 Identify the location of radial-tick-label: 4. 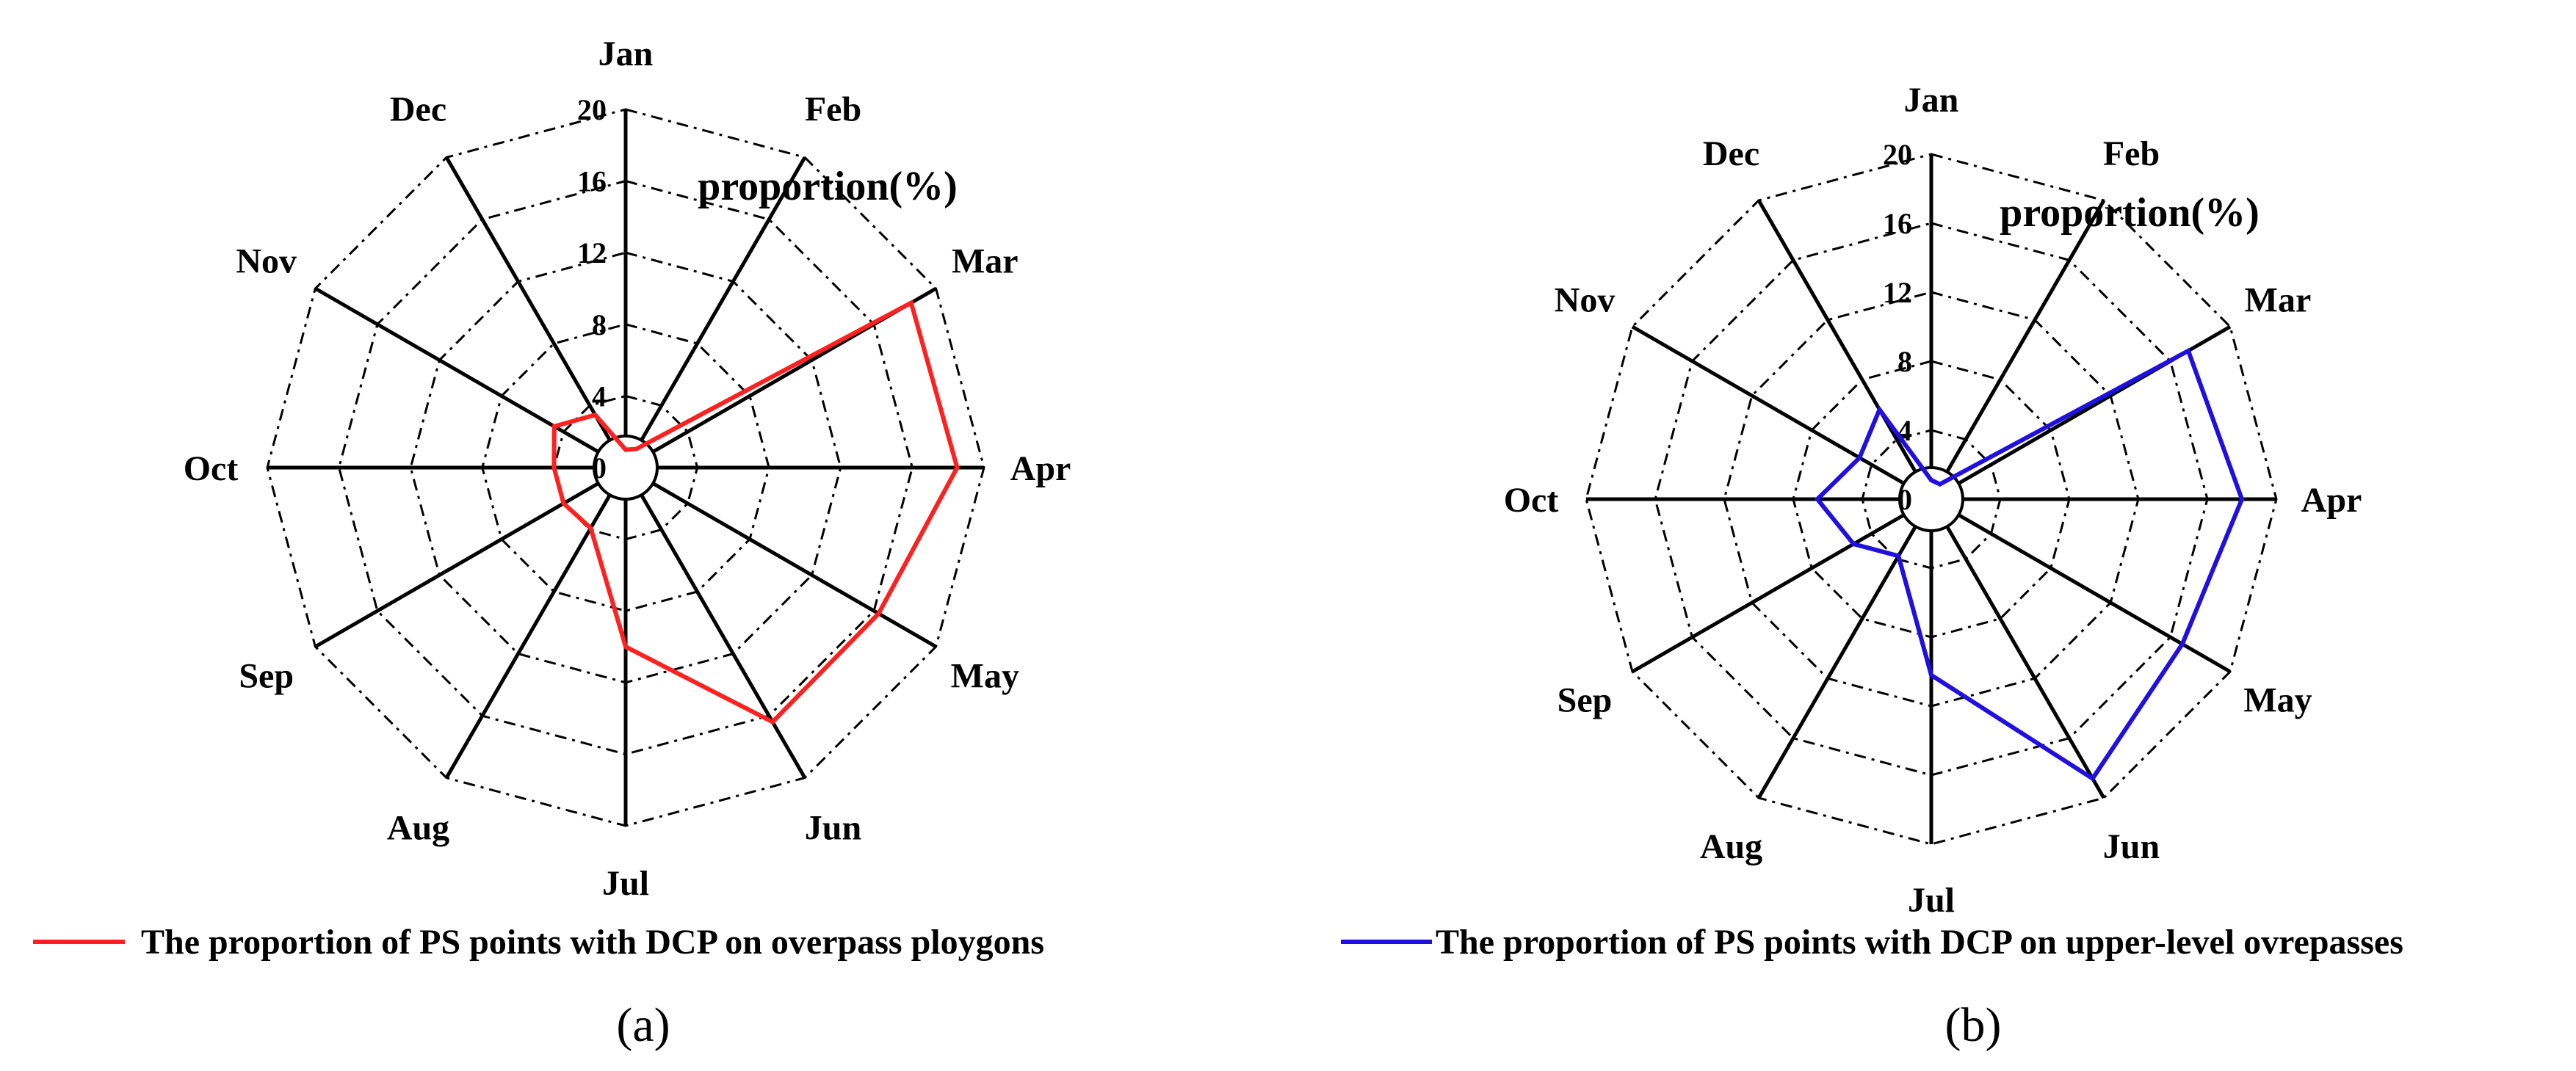
(599, 396).